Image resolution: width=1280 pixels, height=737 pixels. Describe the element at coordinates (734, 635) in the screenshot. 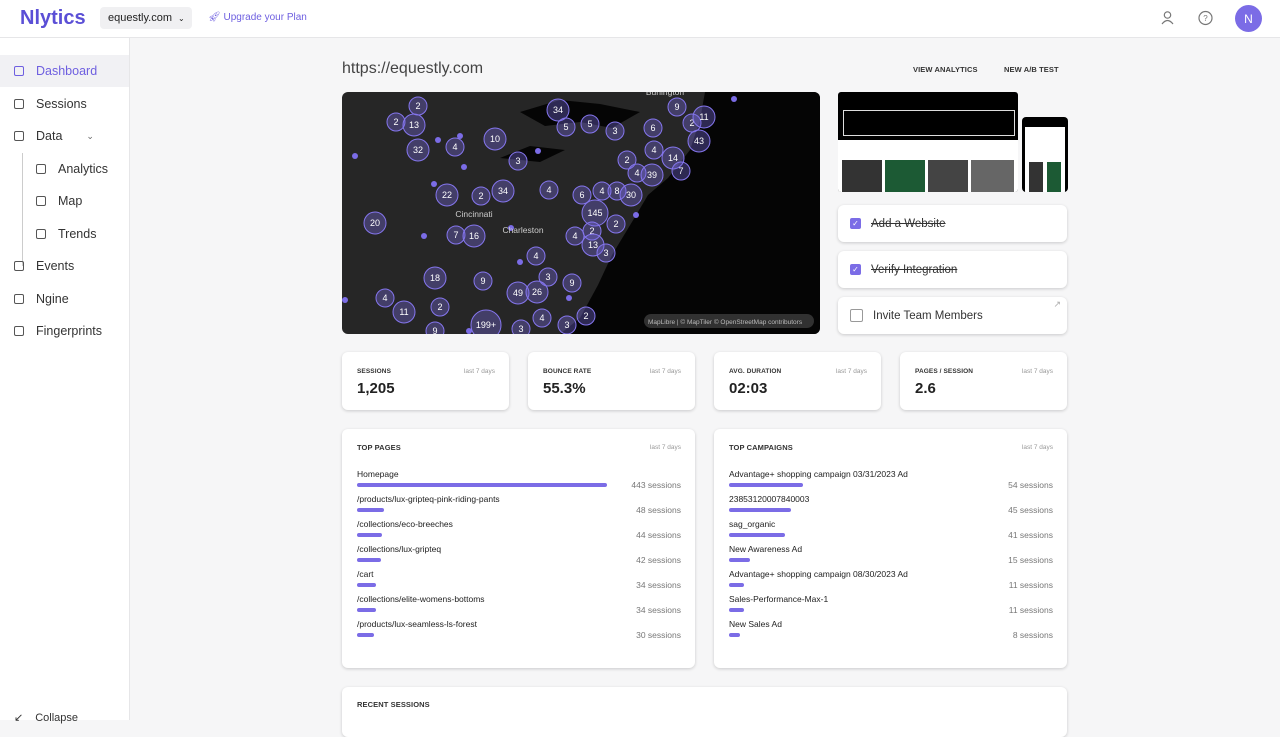

I see `row-bar` at that location.